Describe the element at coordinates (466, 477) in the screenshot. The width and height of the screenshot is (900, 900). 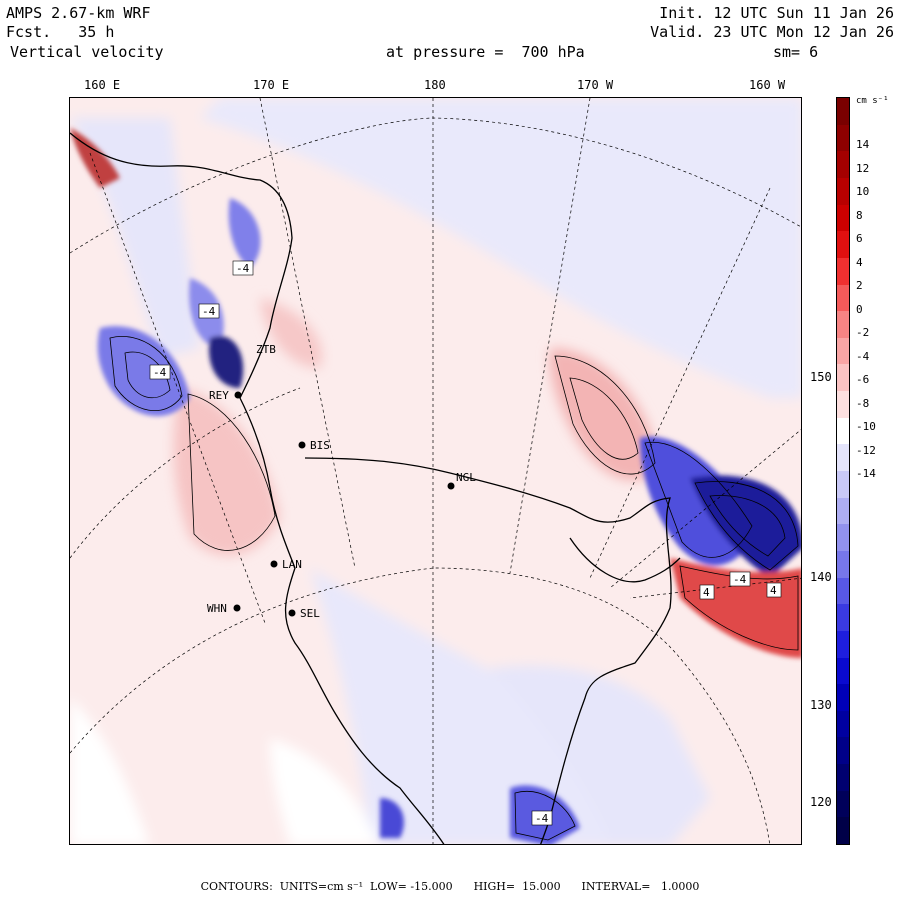
I see `station-label: NGL` at that location.